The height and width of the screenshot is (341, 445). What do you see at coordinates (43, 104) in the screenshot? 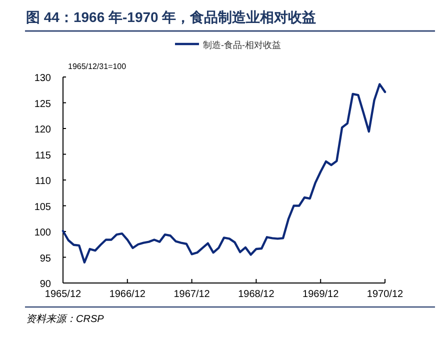
I see `y-tick-label: 125` at bounding box center [43, 104].